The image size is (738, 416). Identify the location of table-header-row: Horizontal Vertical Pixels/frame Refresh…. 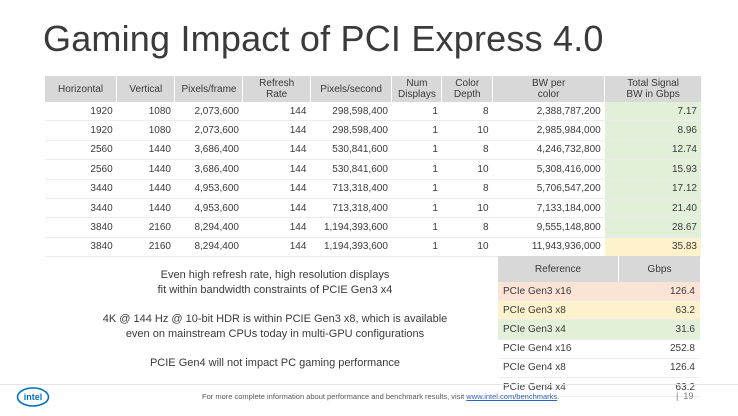
(373, 89).